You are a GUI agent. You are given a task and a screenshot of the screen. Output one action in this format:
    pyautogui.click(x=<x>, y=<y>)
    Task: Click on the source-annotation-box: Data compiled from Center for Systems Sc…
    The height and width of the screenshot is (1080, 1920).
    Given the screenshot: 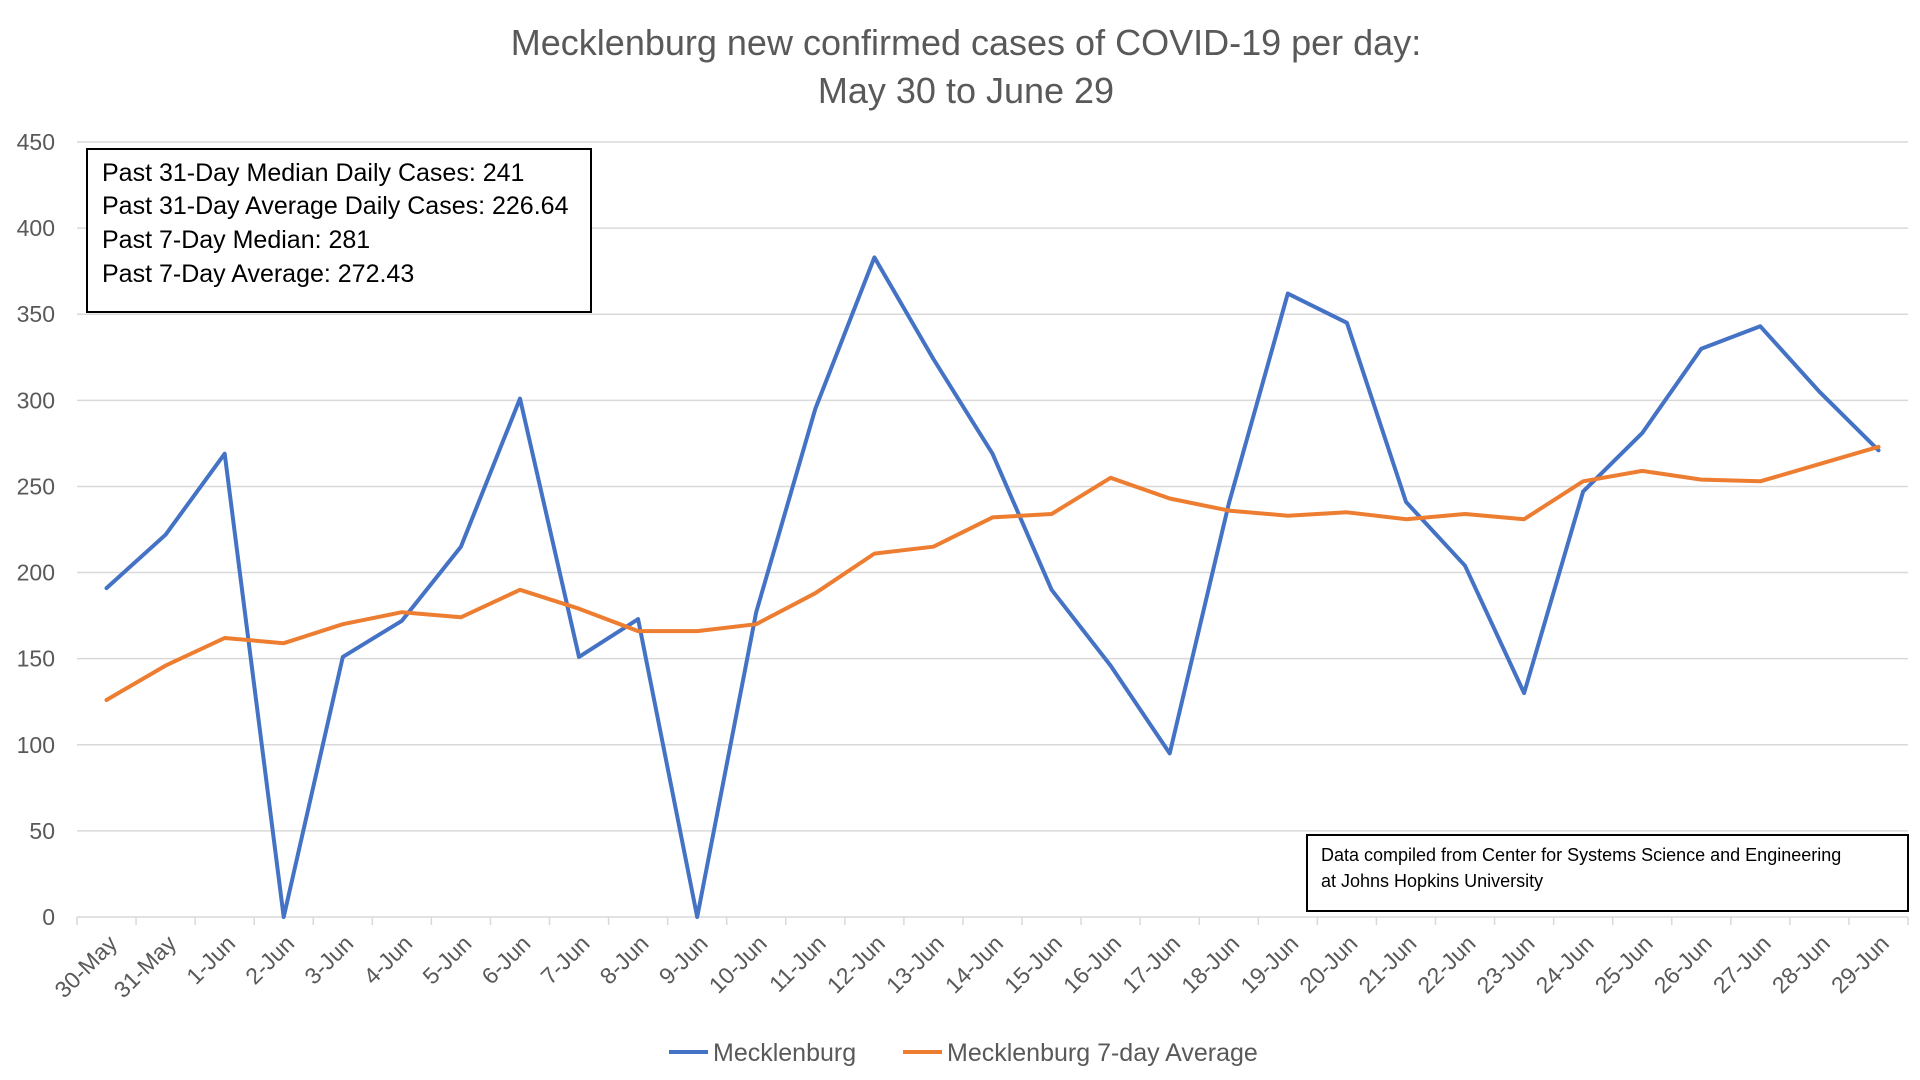 What is the action you would take?
    pyautogui.click(x=1607, y=873)
    